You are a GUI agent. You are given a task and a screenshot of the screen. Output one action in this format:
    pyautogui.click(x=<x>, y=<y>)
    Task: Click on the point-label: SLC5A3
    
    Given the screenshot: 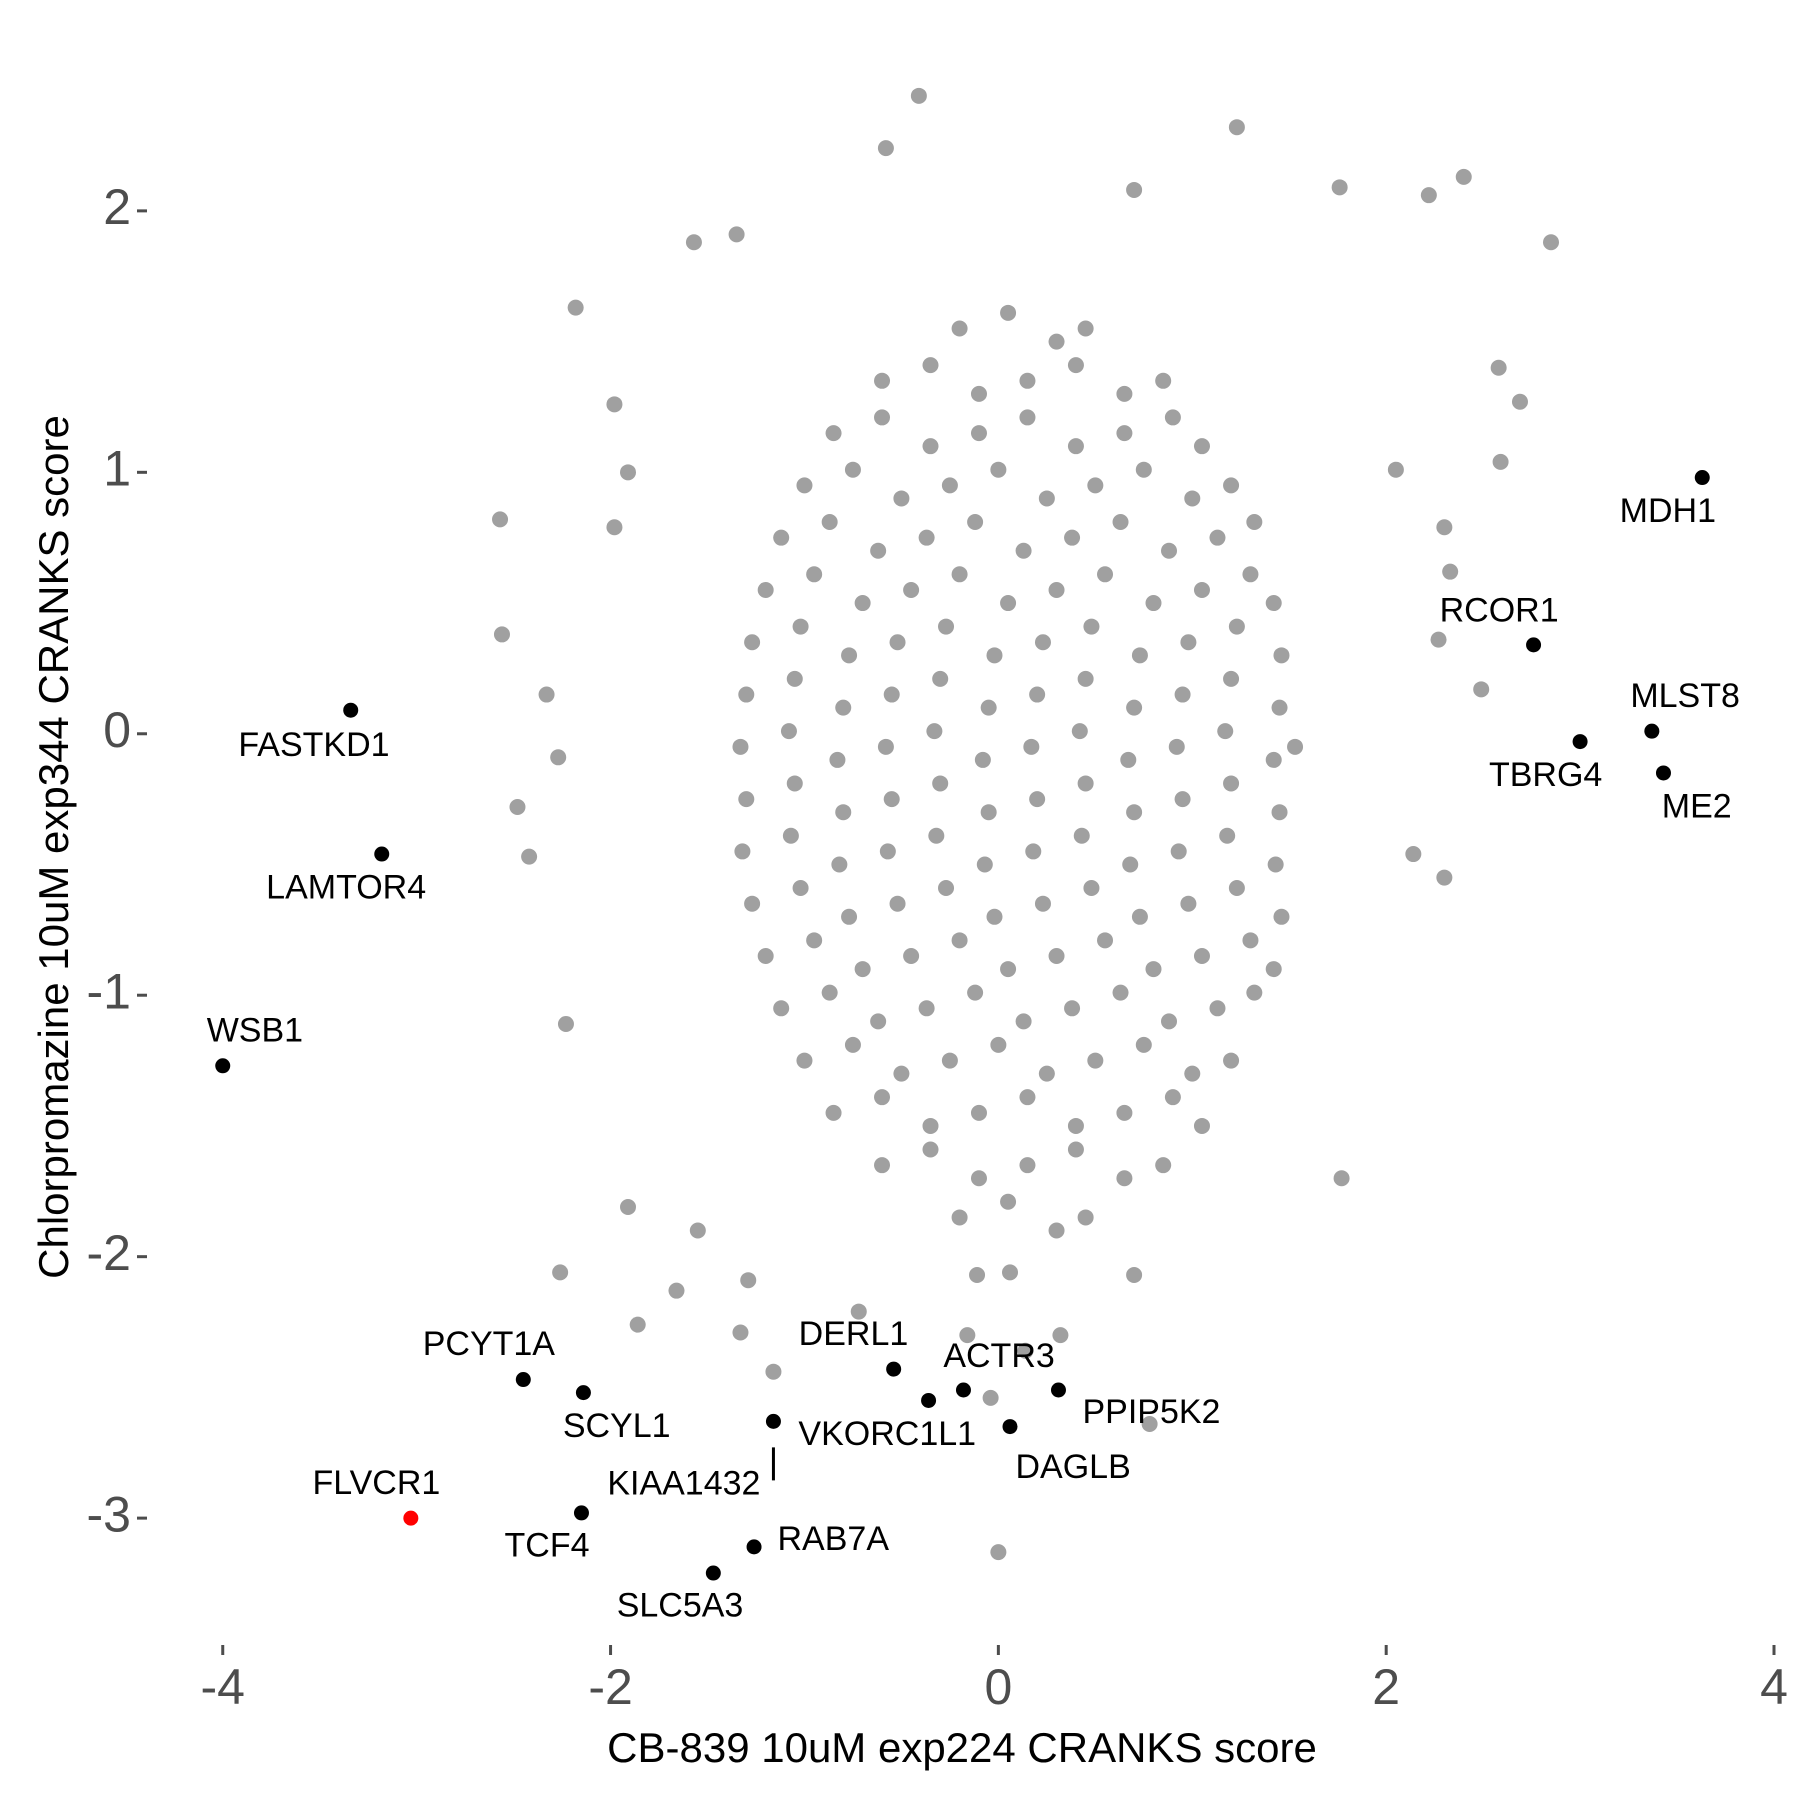 What is the action you would take?
    pyautogui.click(x=680, y=1605)
    